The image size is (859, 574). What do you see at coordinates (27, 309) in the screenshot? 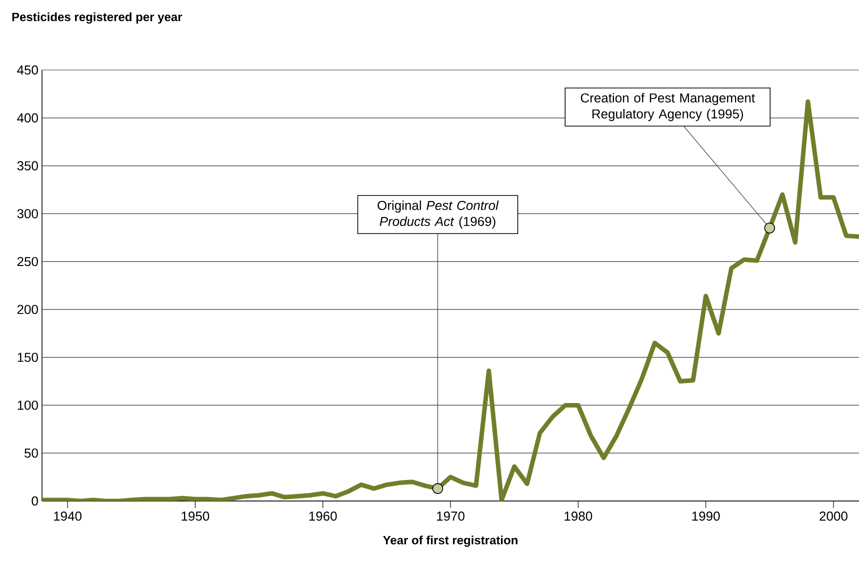
I see `y-tick-label: 200` at bounding box center [27, 309].